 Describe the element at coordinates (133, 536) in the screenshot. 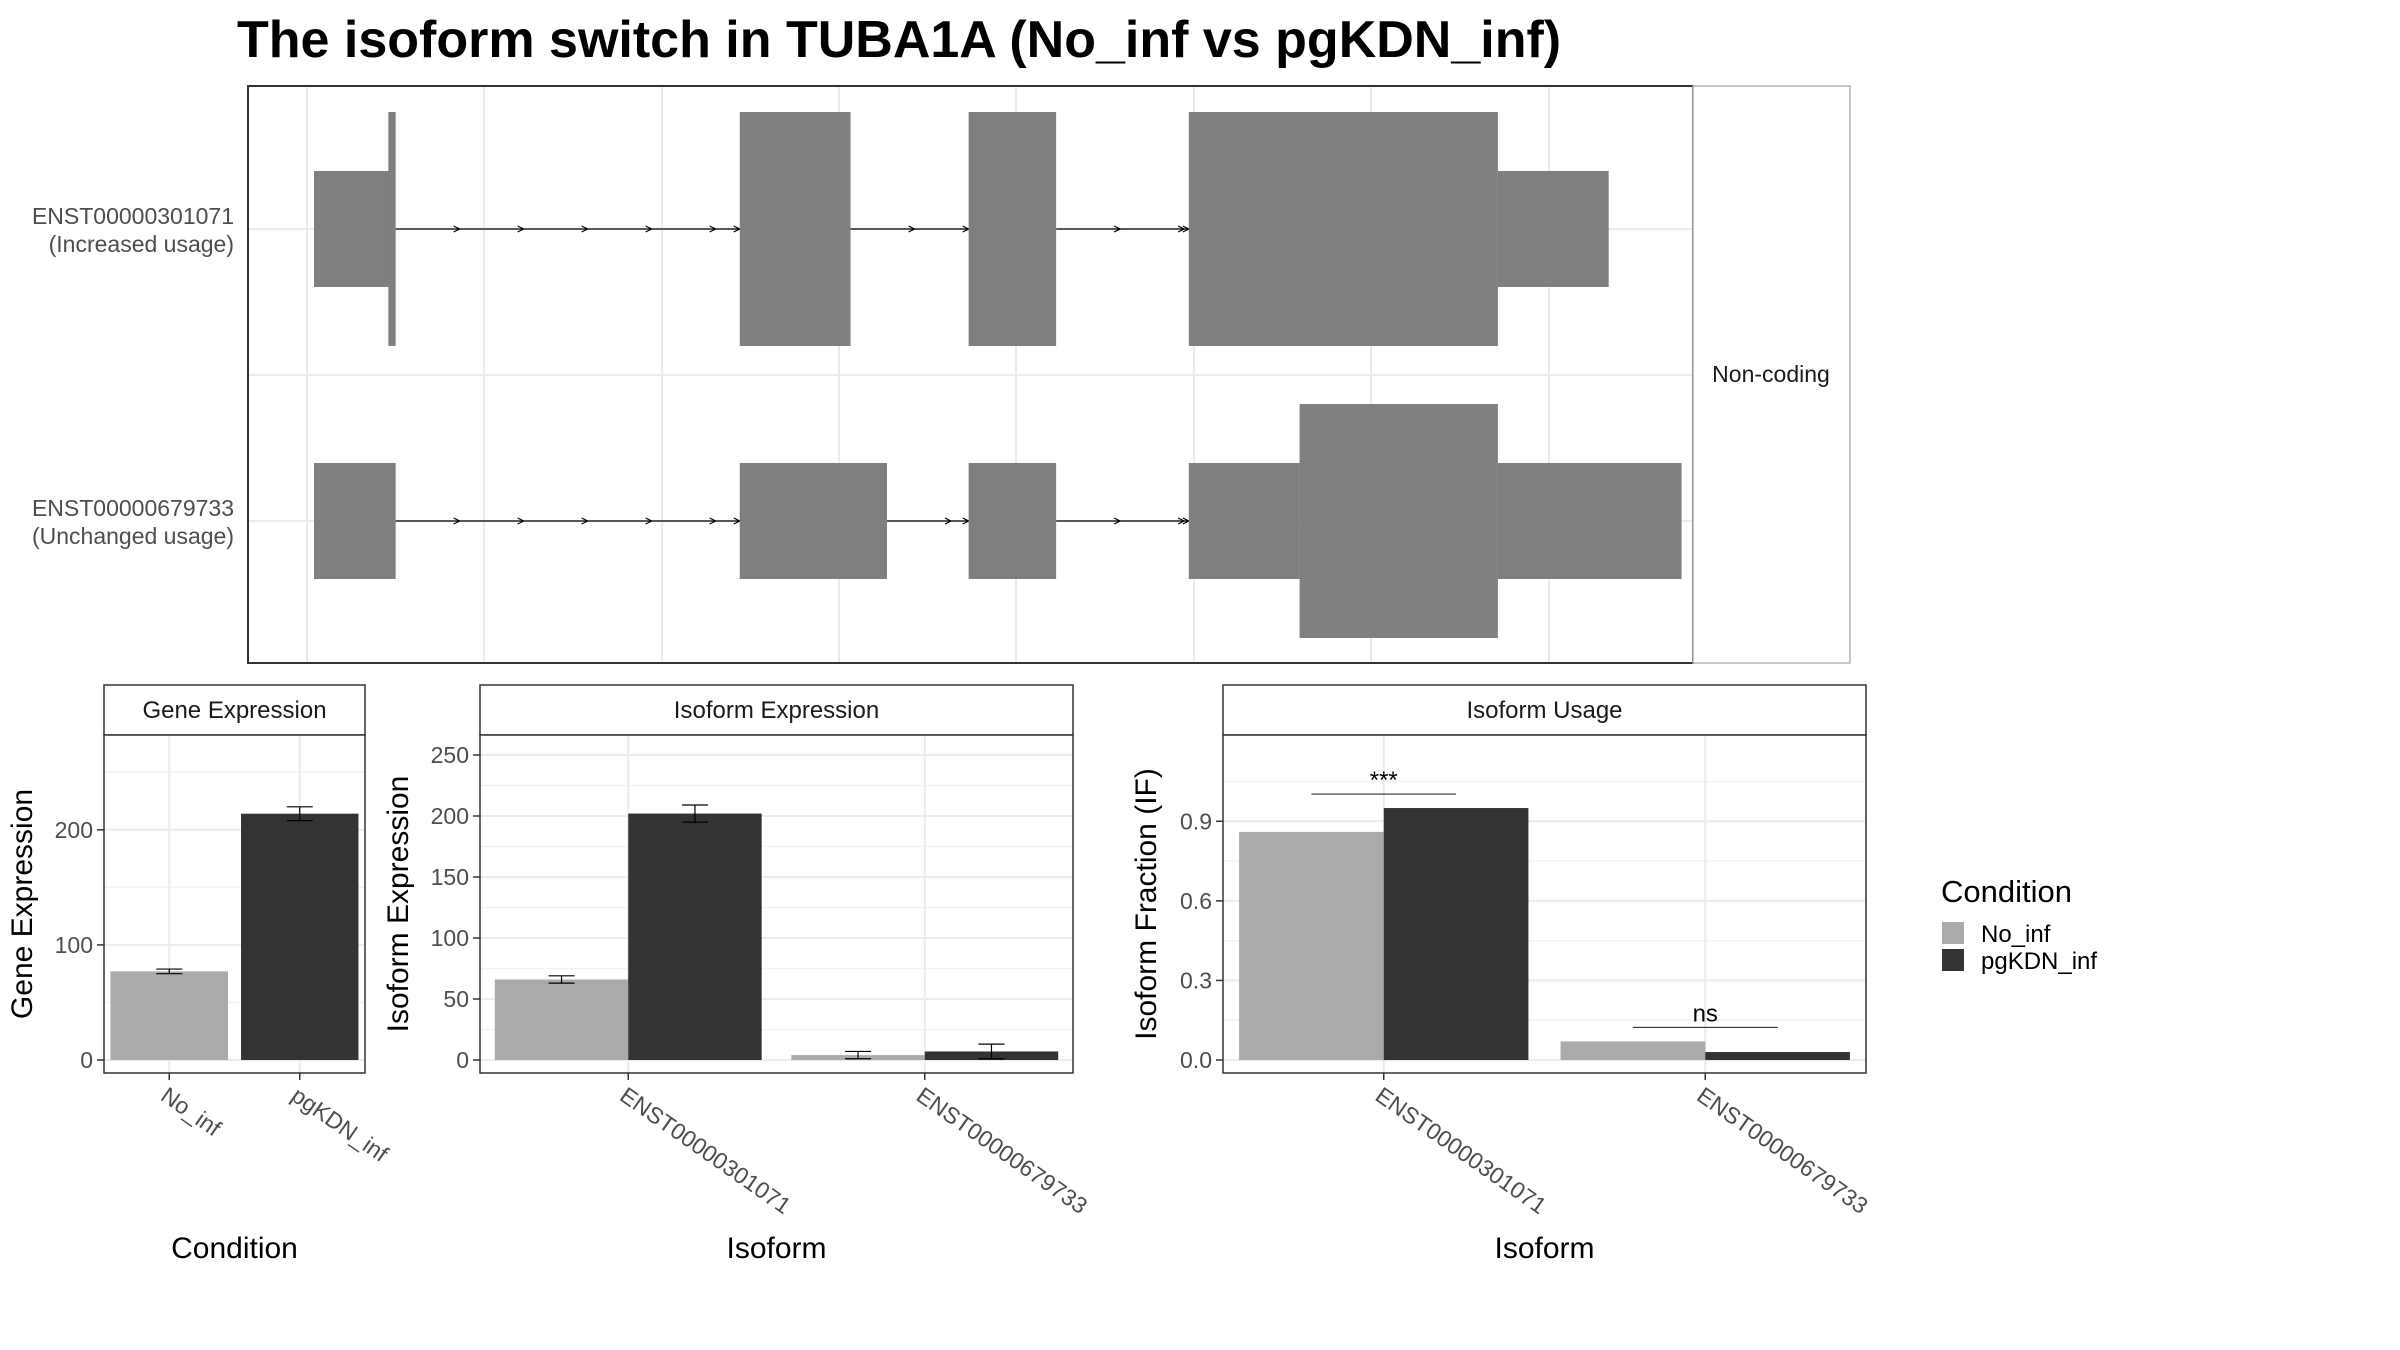

I see `transcript-usage-label: (Unchanged usage)` at that location.